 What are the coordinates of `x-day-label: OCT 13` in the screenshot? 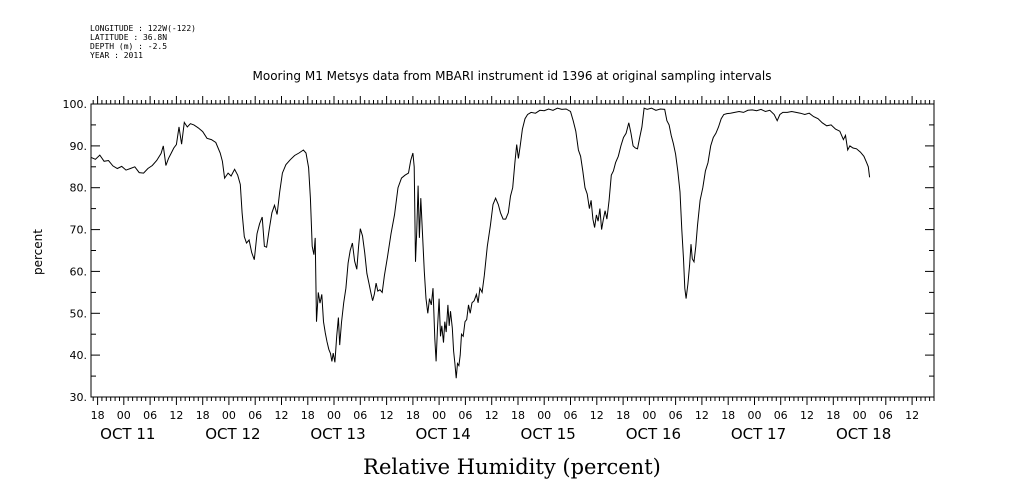 It's located at (337, 434).